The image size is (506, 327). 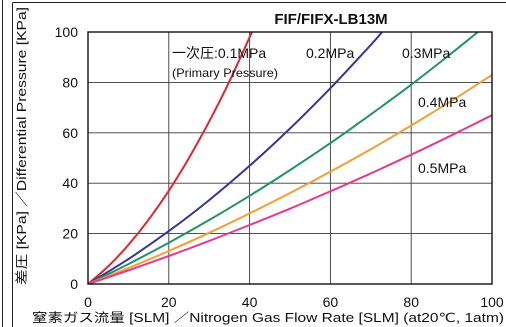 I want to click on series-label-0-1mpa: 一次圧:0.1MPa, so click(x=219, y=53).